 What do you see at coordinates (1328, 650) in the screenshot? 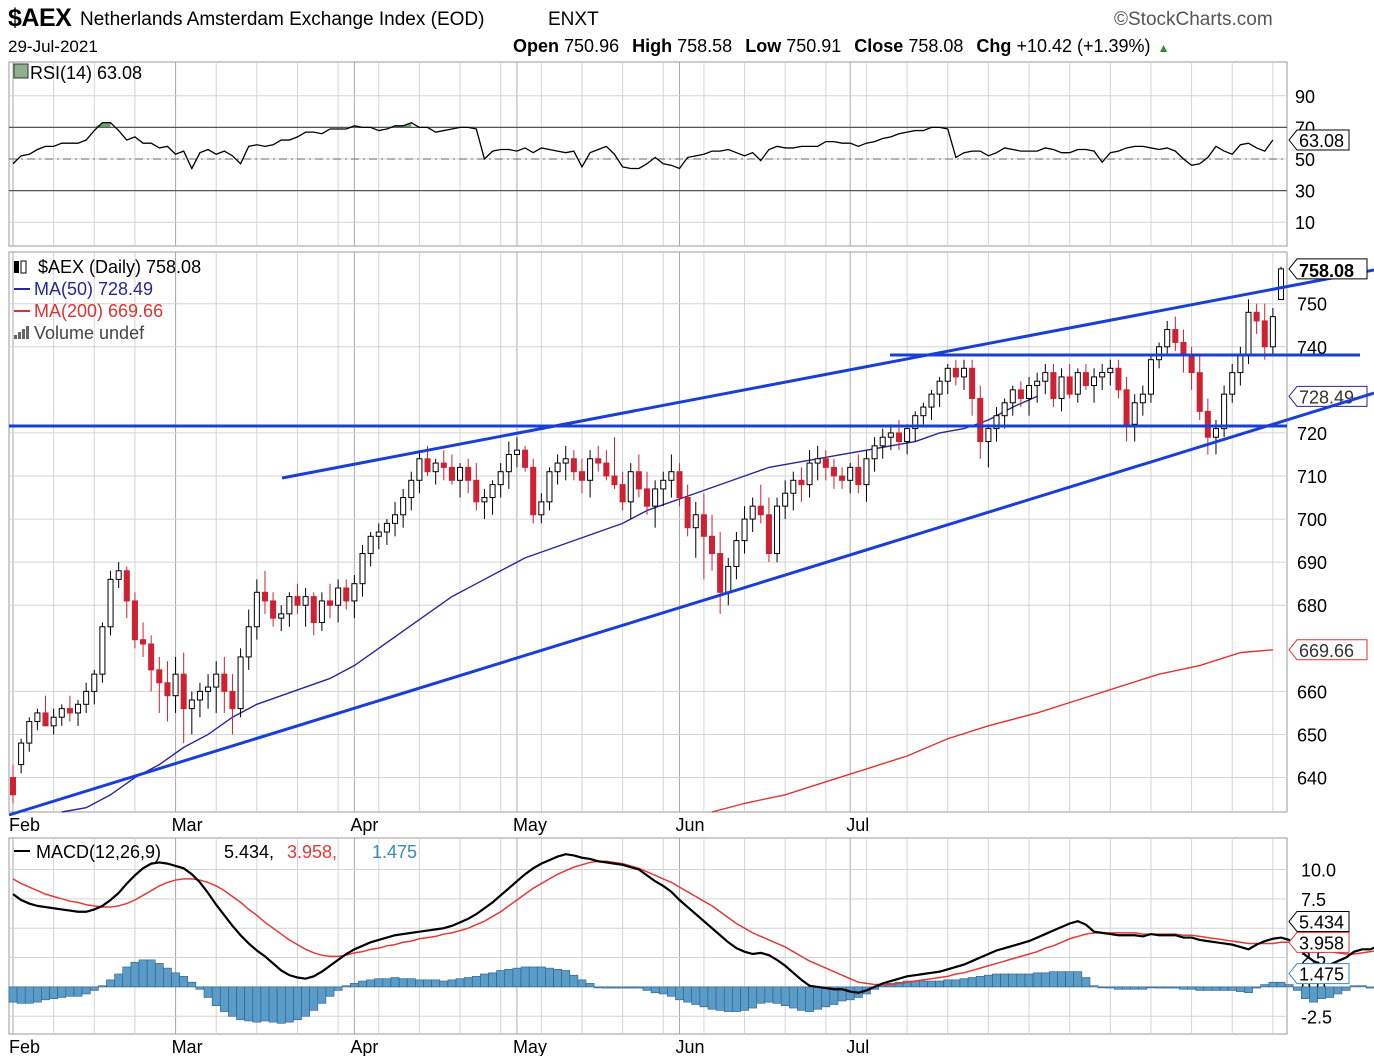
I see `ma200-value-box` at bounding box center [1328, 650].